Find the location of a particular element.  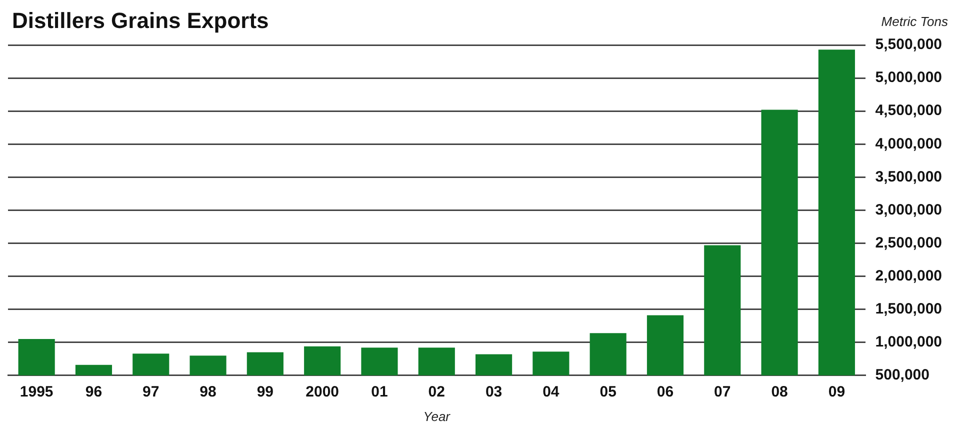

y-tick-label: 4,500,000 is located at coordinates (908, 111).